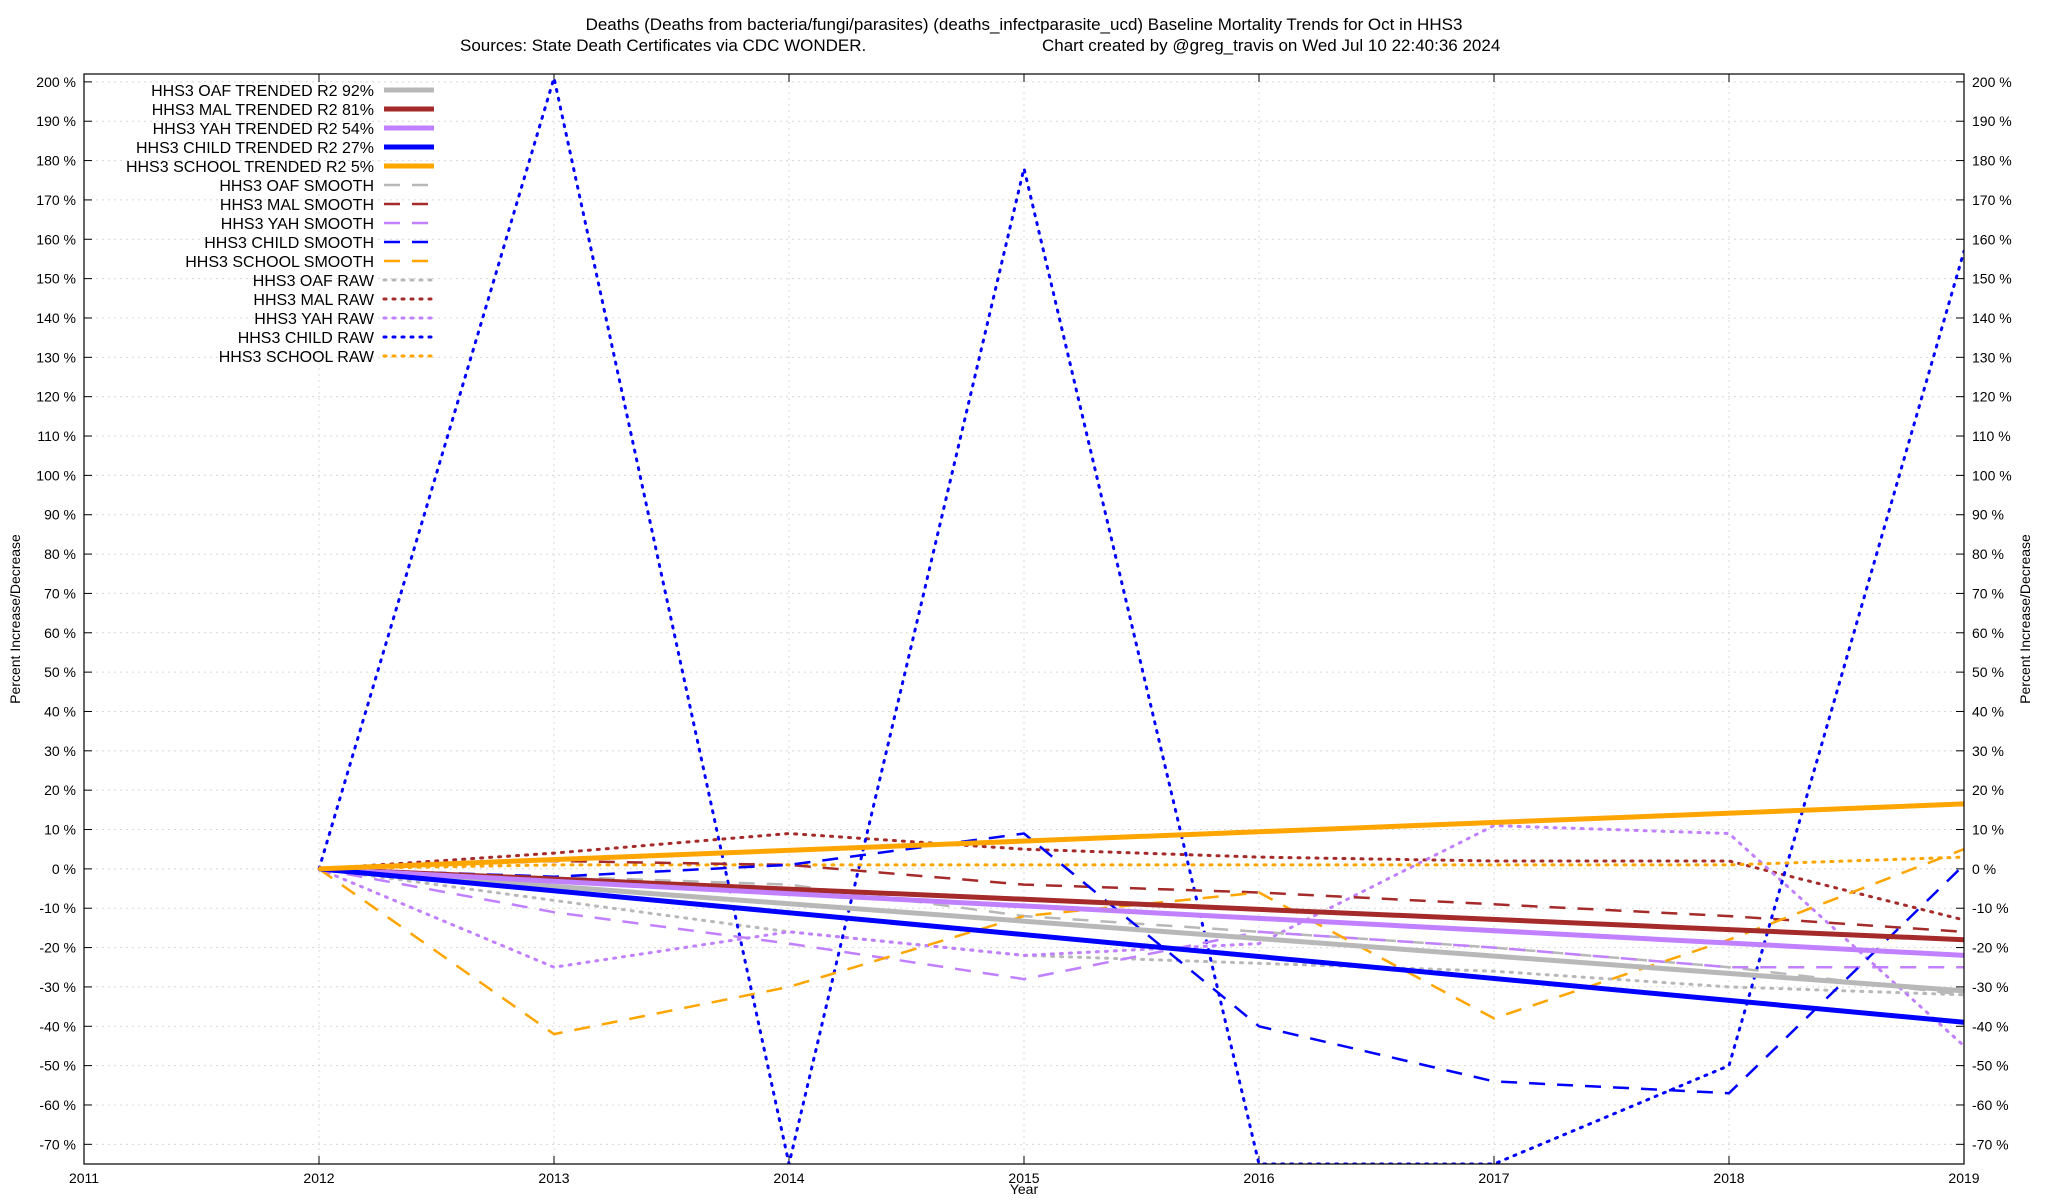 The width and height of the screenshot is (2048, 1200). What do you see at coordinates (553, 1178) in the screenshot?
I see `x-tick-label: 2013` at bounding box center [553, 1178].